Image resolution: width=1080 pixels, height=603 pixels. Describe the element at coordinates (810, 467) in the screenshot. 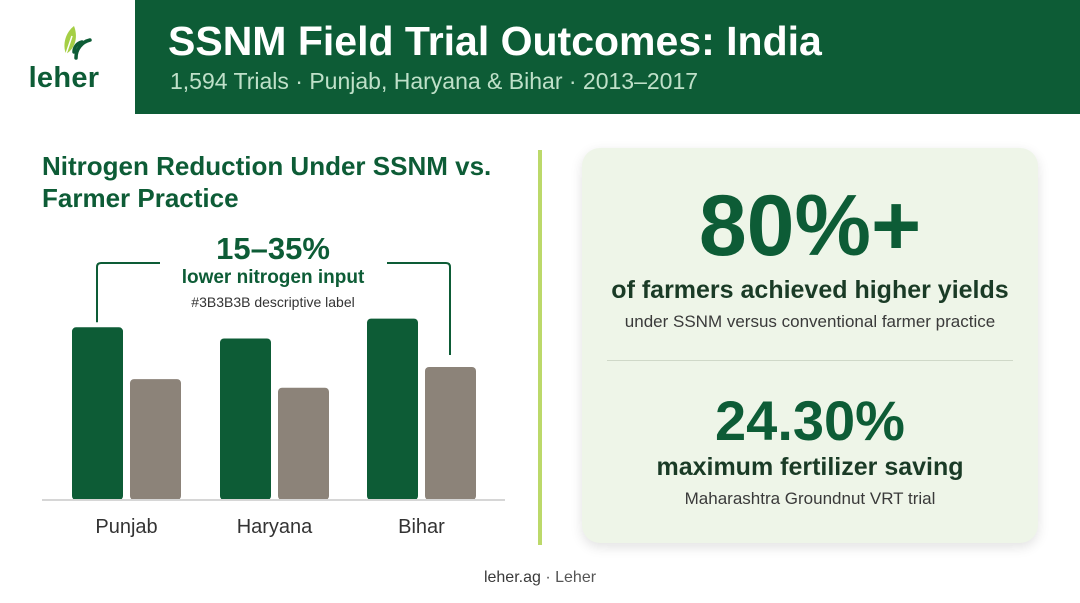

I see `stat-saving-label: maximum fertilizer saving` at that location.